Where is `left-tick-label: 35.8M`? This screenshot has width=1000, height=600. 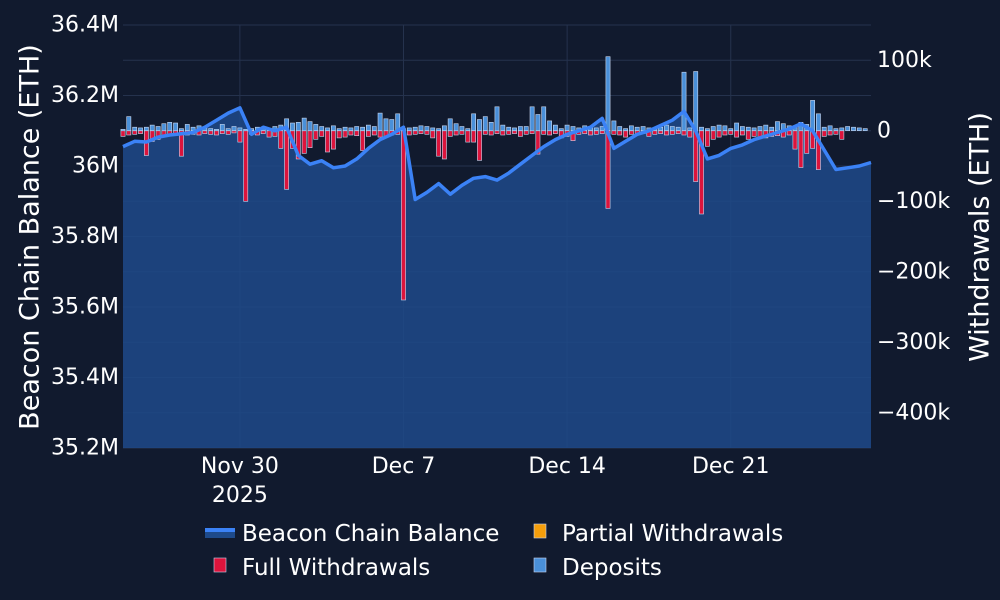 left-tick-label: 35.8M is located at coordinates (85, 236).